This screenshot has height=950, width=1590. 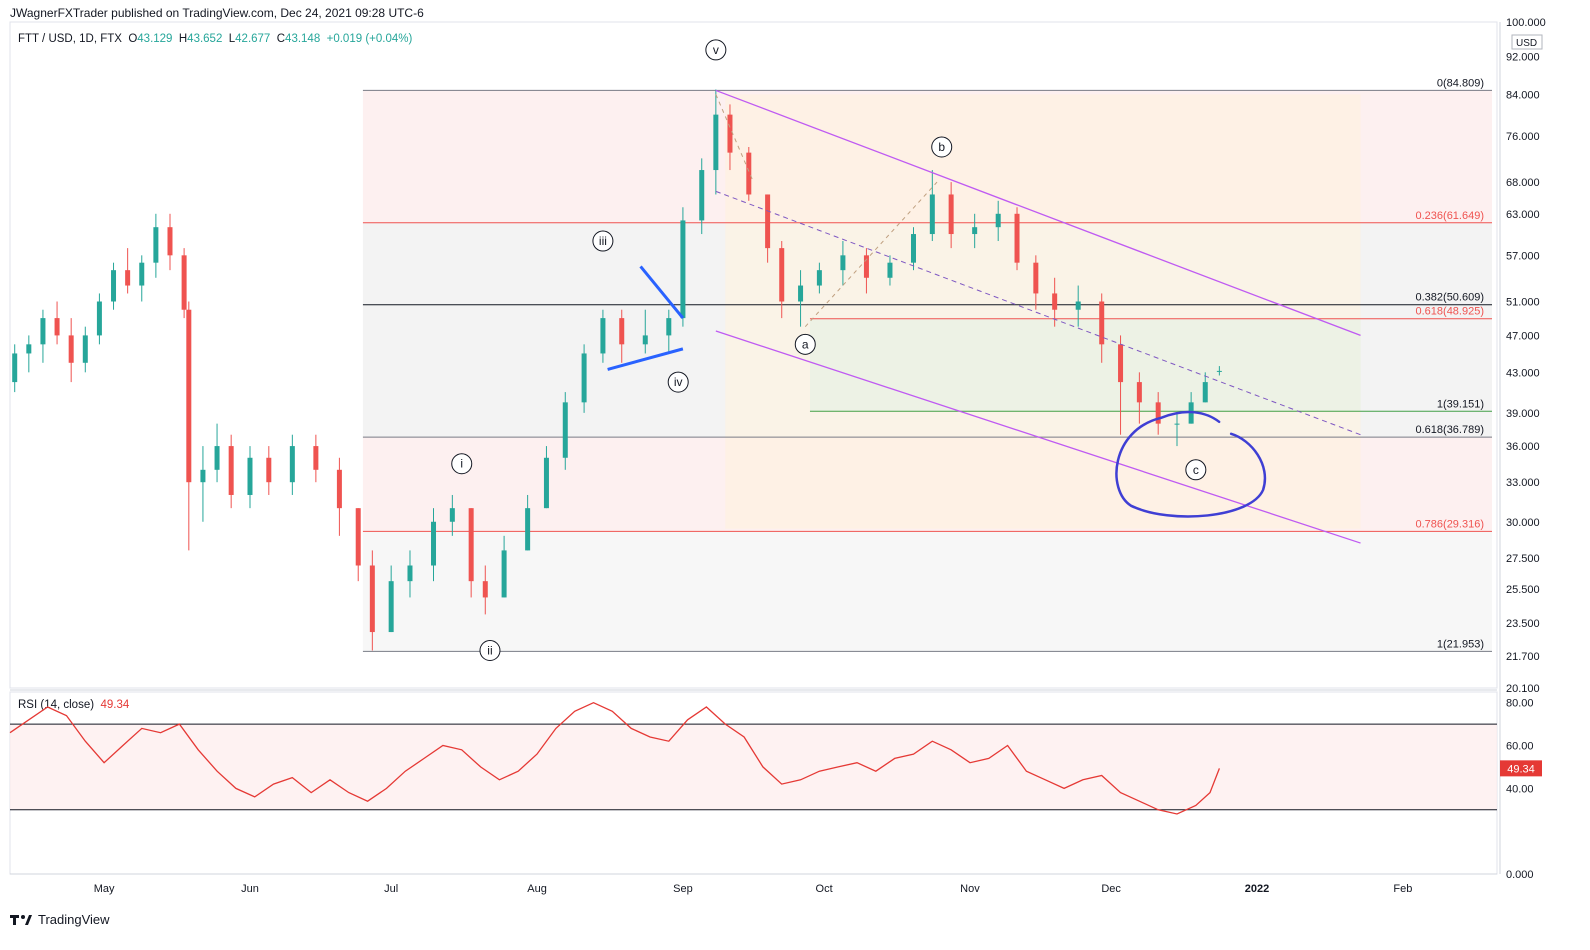 What do you see at coordinates (1527, 42) in the screenshot?
I see `currency-box` at bounding box center [1527, 42].